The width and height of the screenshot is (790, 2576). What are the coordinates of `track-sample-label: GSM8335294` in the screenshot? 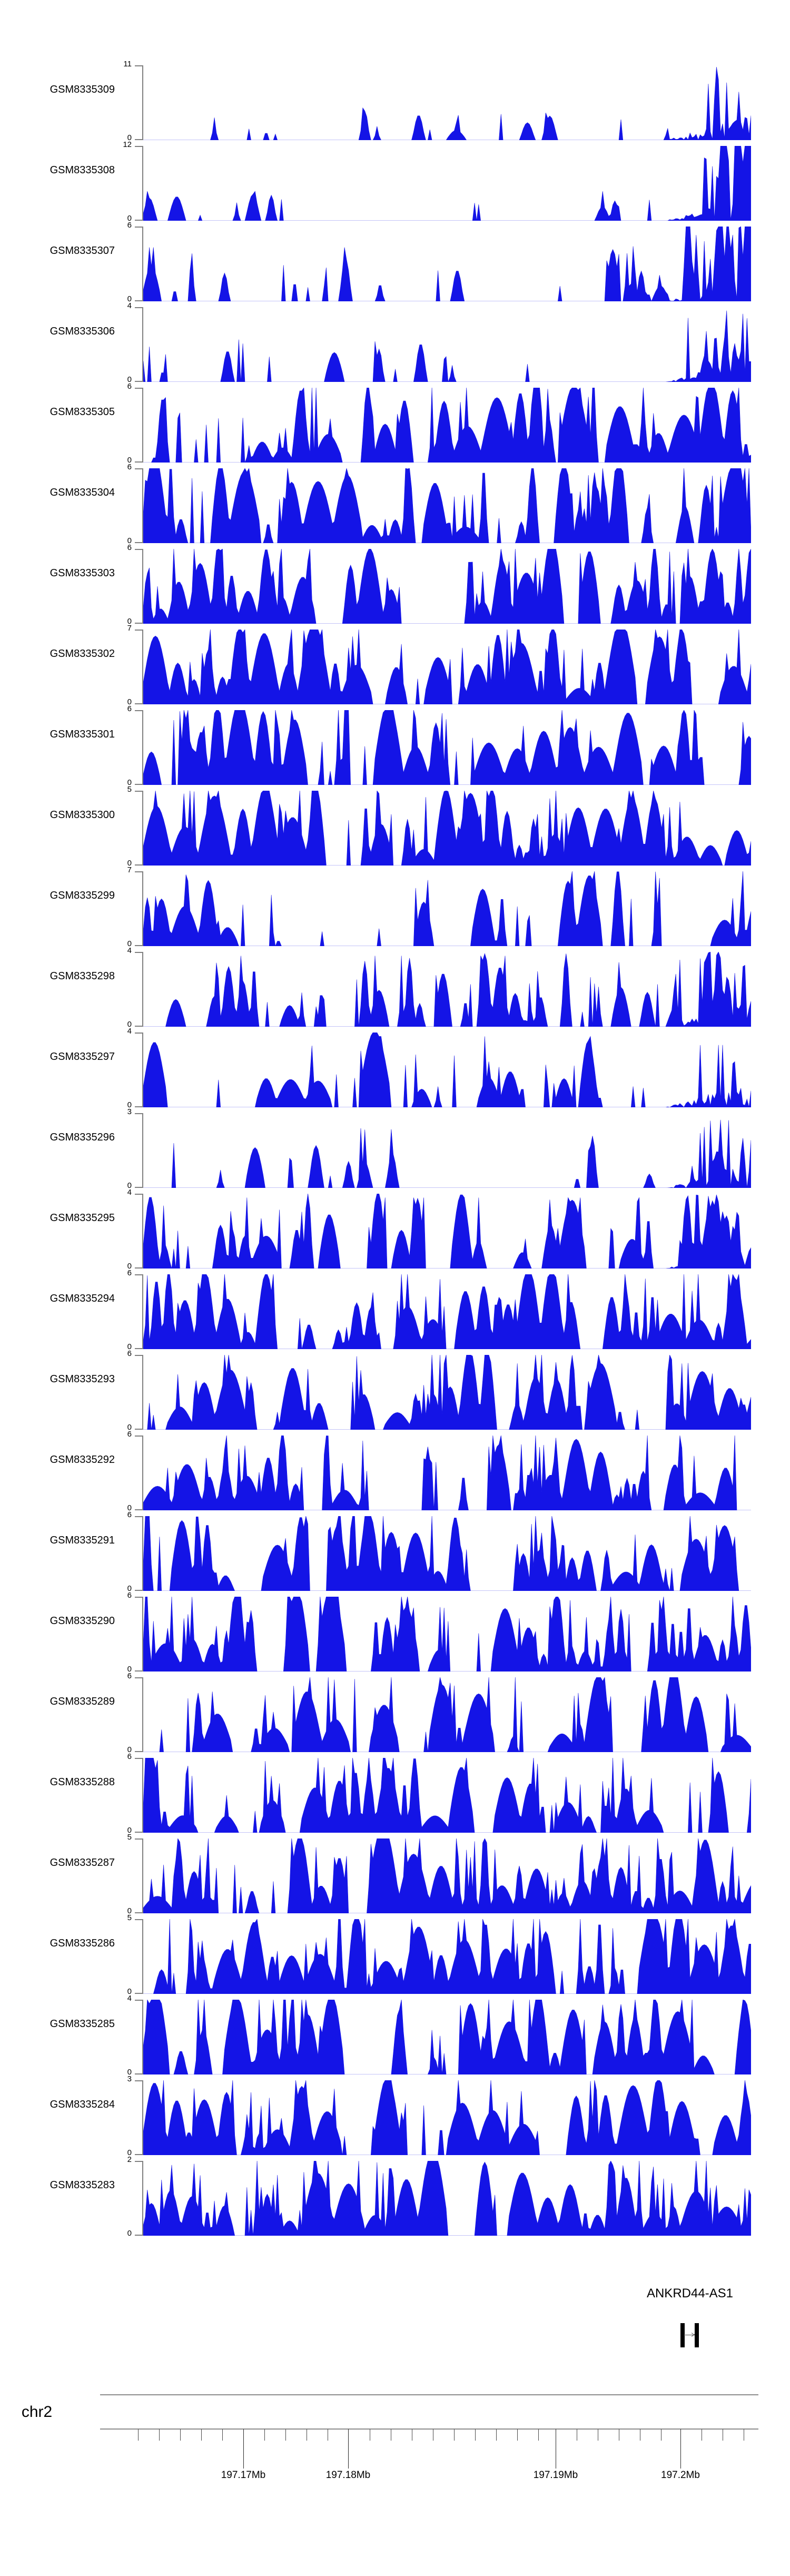 It's located at (82, 1298).